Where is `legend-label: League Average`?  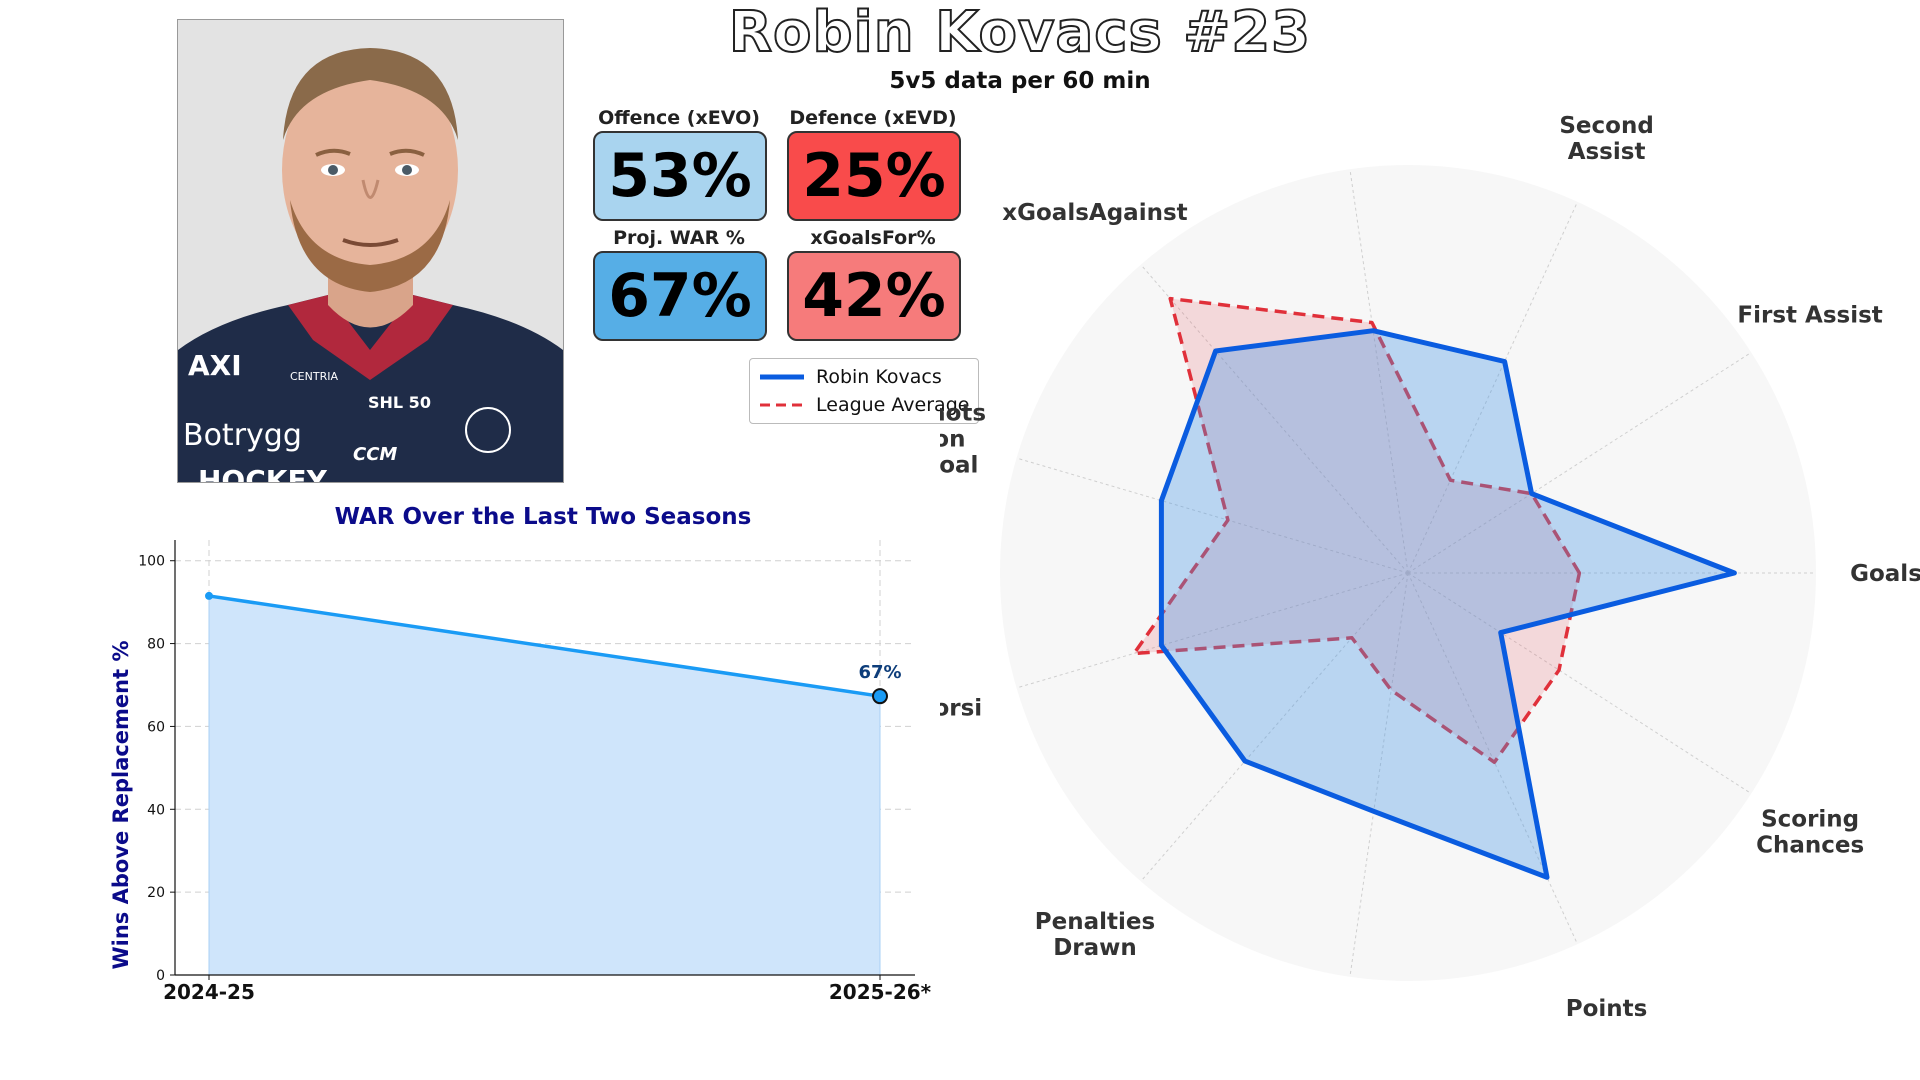 legend-label: League Average is located at coordinates (893, 405).